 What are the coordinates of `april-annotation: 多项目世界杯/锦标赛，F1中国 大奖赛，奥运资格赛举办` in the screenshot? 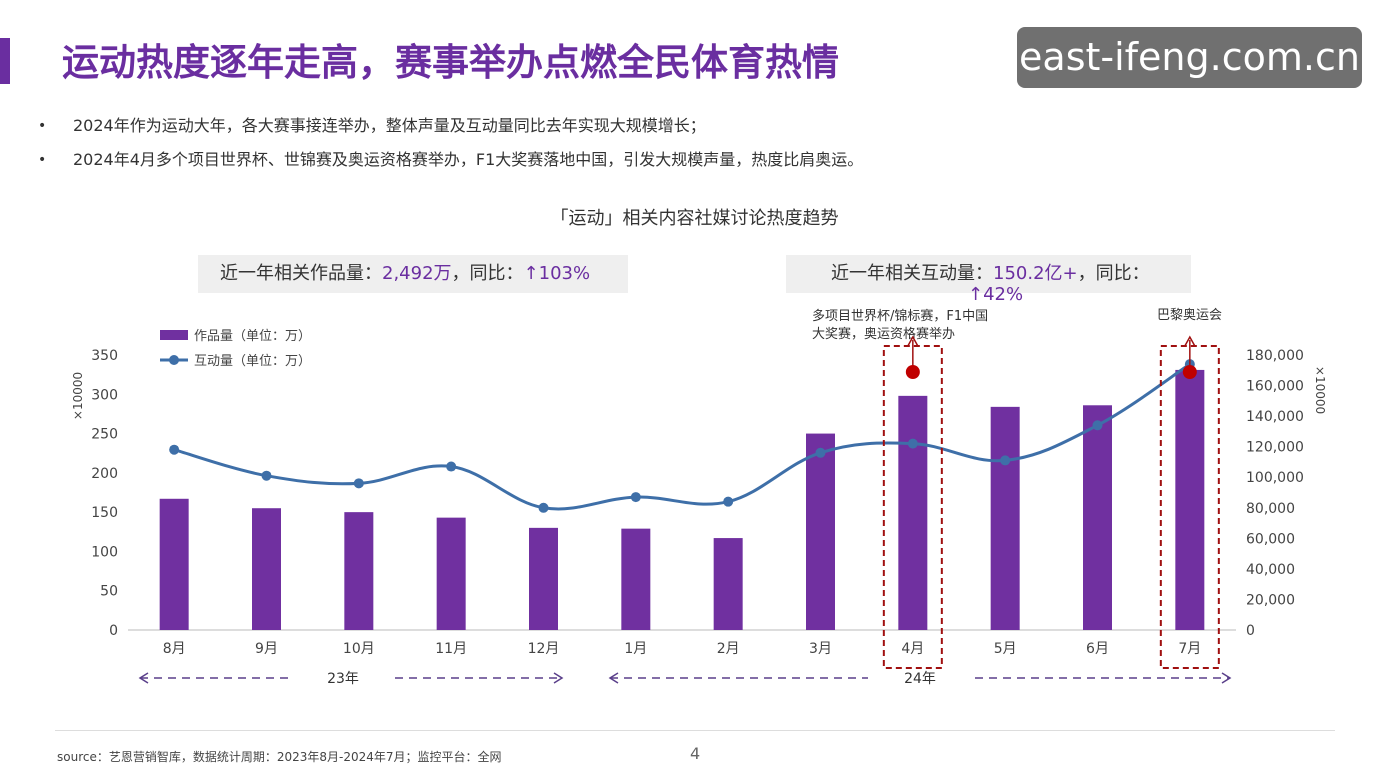 It's located at (900, 326).